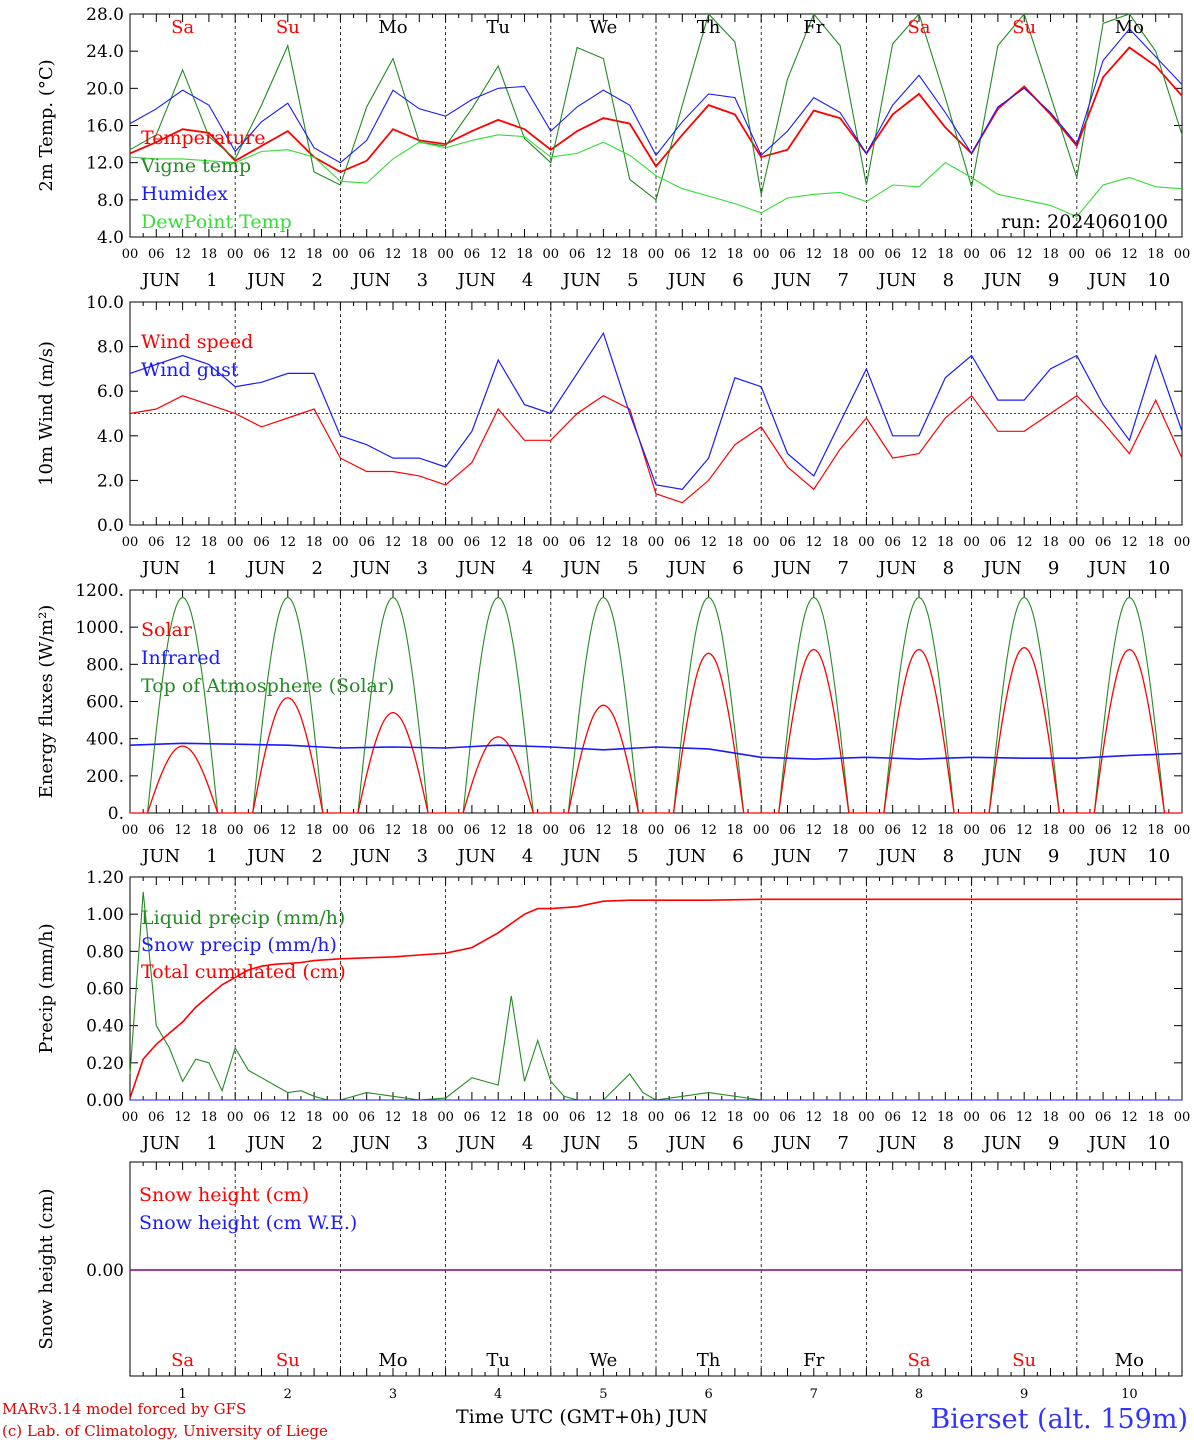 This screenshot has width=1194, height=1440. What do you see at coordinates (105, 1271) in the screenshot?
I see `y-tick-label: 0.00` at bounding box center [105, 1271].